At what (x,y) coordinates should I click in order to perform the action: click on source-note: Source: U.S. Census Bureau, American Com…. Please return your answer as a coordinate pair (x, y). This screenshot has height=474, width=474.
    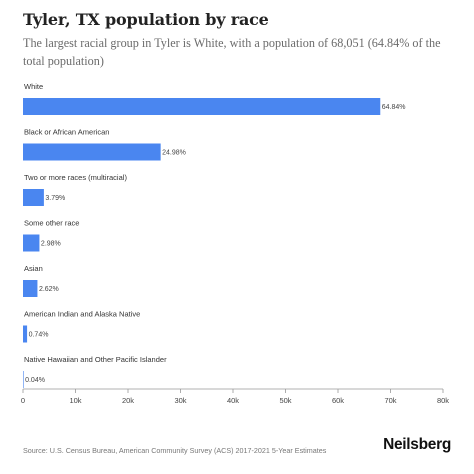
    Looking at the image, I should click on (175, 450).